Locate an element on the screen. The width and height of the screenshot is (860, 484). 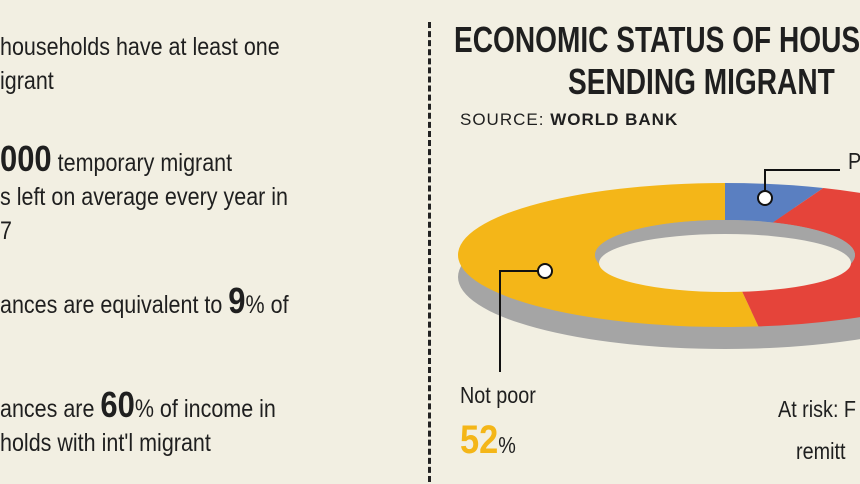
leader-not-poor-dot is located at coordinates (545, 271).